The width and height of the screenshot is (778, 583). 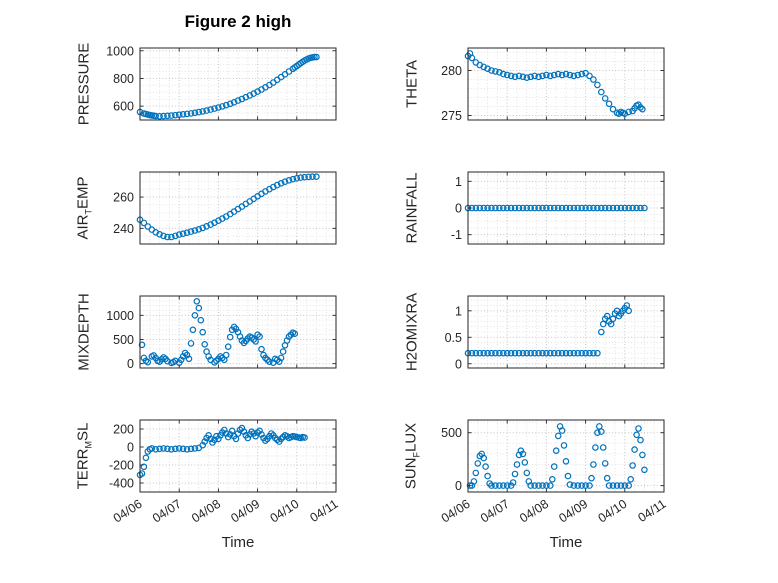 What do you see at coordinates (412, 332) in the screenshot?
I see `h2omixra-axis-label: H2OMIXRA` at bounding box center [412, 332].